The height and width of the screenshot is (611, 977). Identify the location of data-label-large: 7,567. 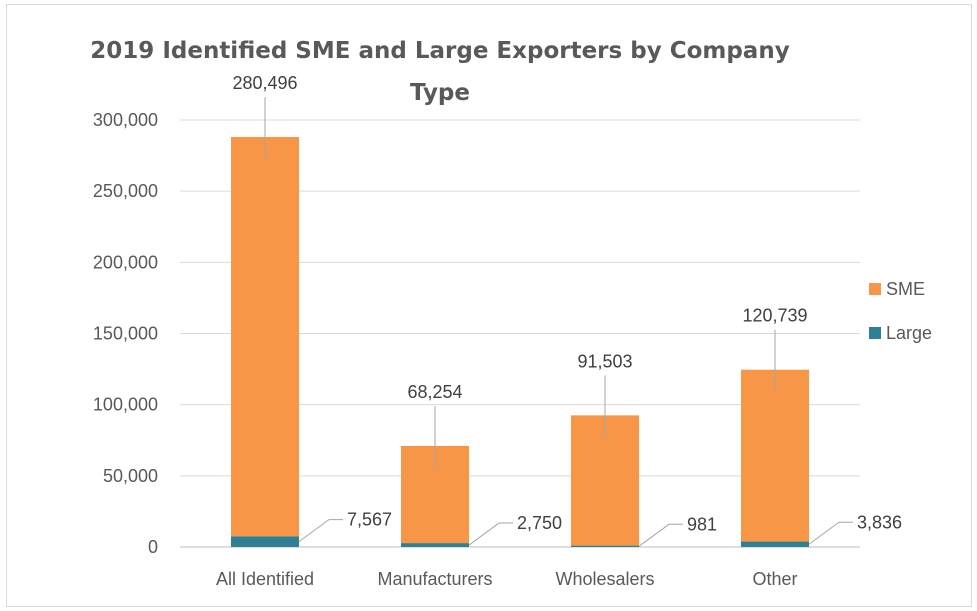
(369, 520).